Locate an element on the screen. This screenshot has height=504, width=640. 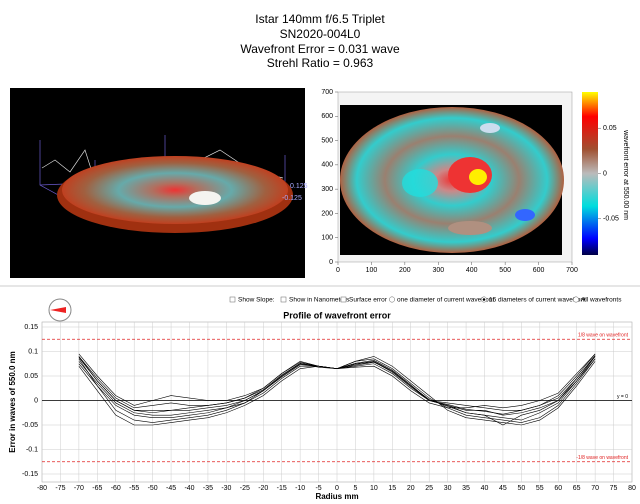
x-tick-label: 20 is located at coordinates (411, 488).